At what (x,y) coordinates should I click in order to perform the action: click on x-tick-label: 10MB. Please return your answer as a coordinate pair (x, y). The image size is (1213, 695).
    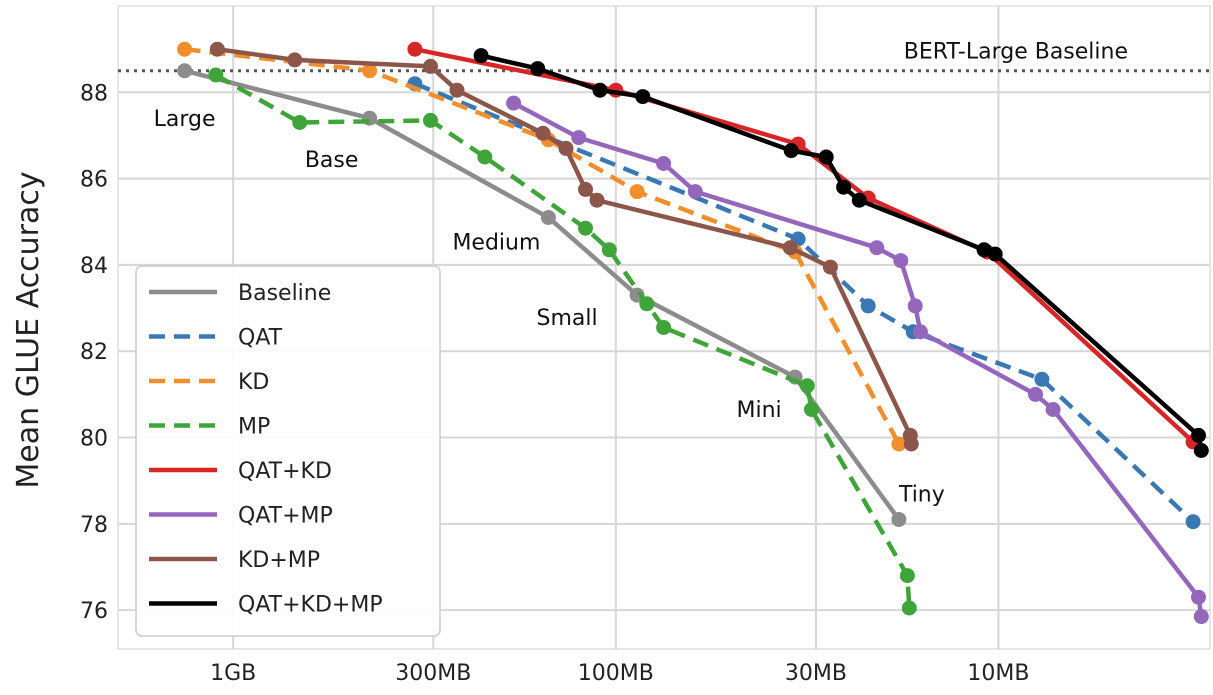
    Looking at the image, I should click on (998, 673).